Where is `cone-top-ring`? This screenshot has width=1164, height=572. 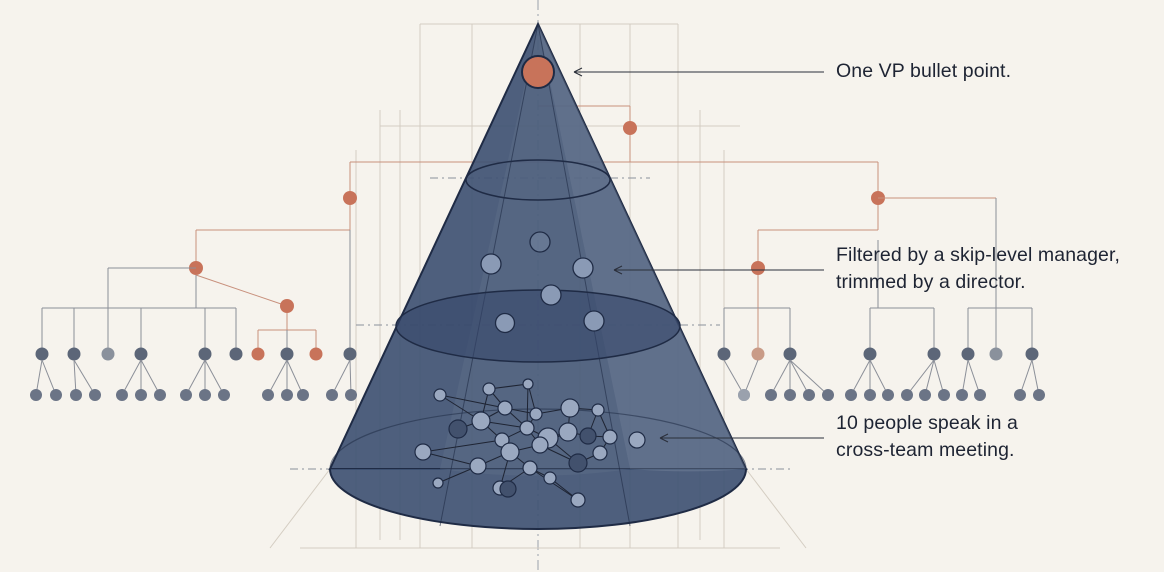 cone-top-ring is located at coordinates (538, 180).